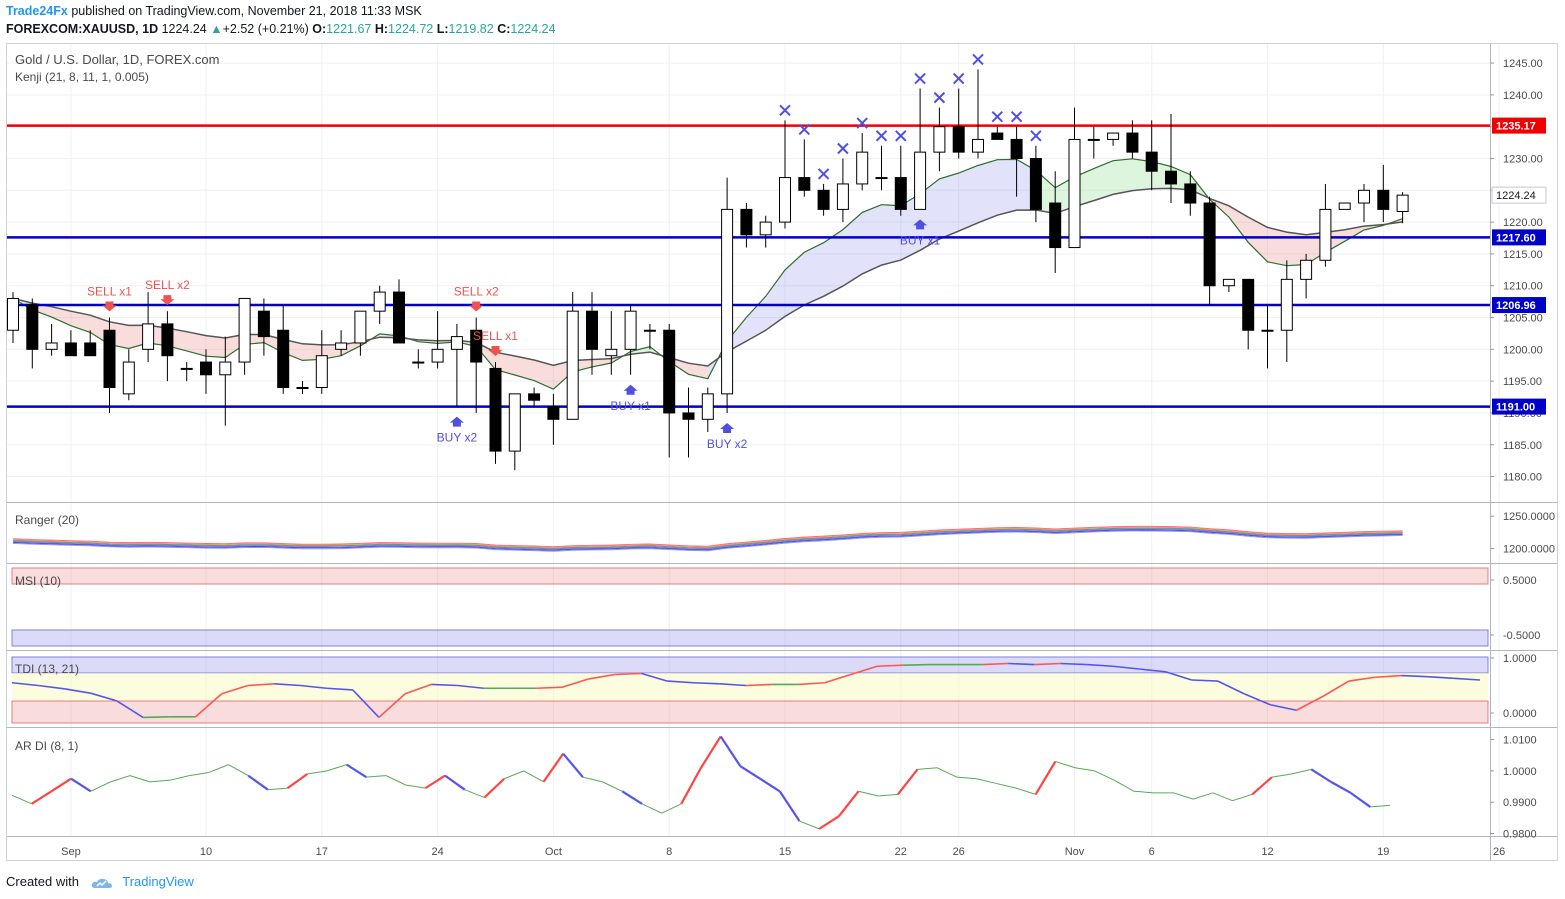 The width and height of the screenshot is (1565, 899). Describe the element at coordinates (939, 97) in the screenshot. I see `x-mark-icon` at that location.